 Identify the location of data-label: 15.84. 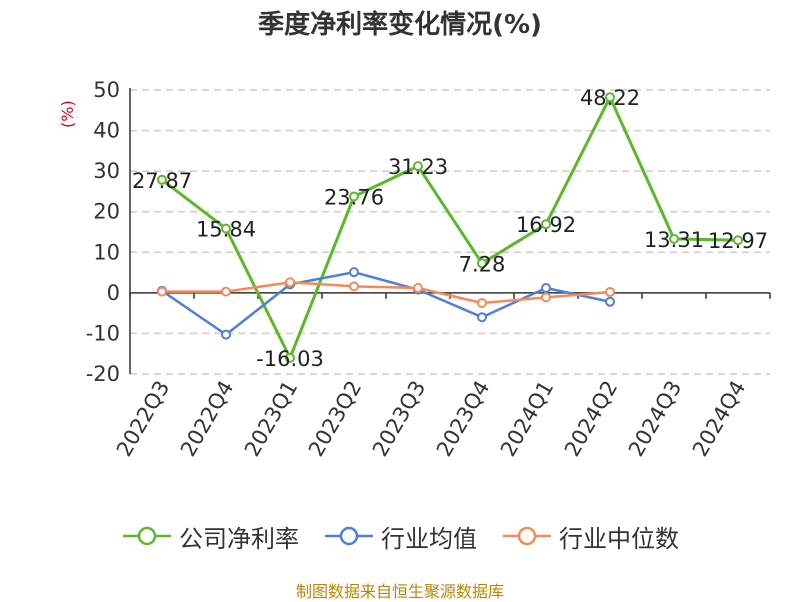
(226, 230).